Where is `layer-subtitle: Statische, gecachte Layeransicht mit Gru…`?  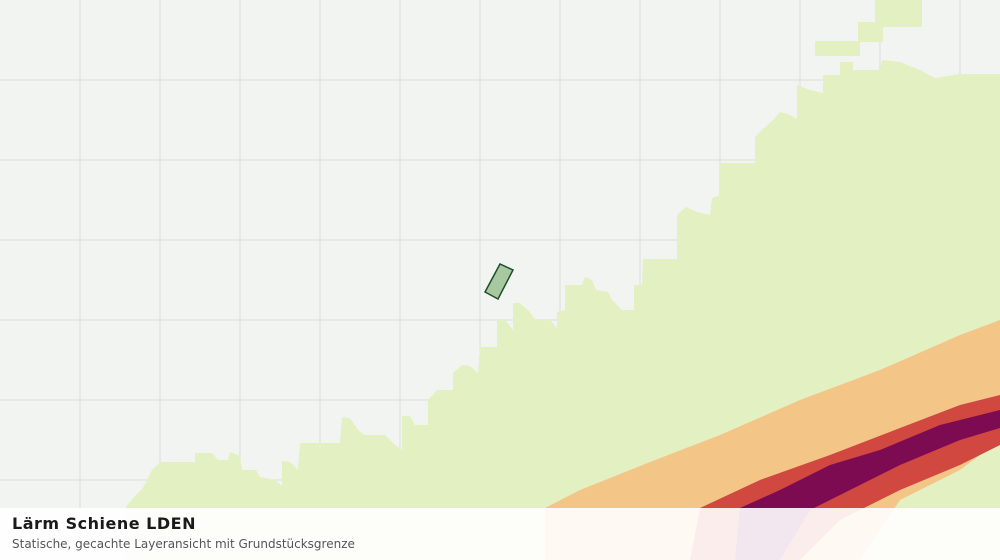 layer-subtitle: Statische, gecachte Layeransicht mit Gru… is located at coordinates (183, 544).